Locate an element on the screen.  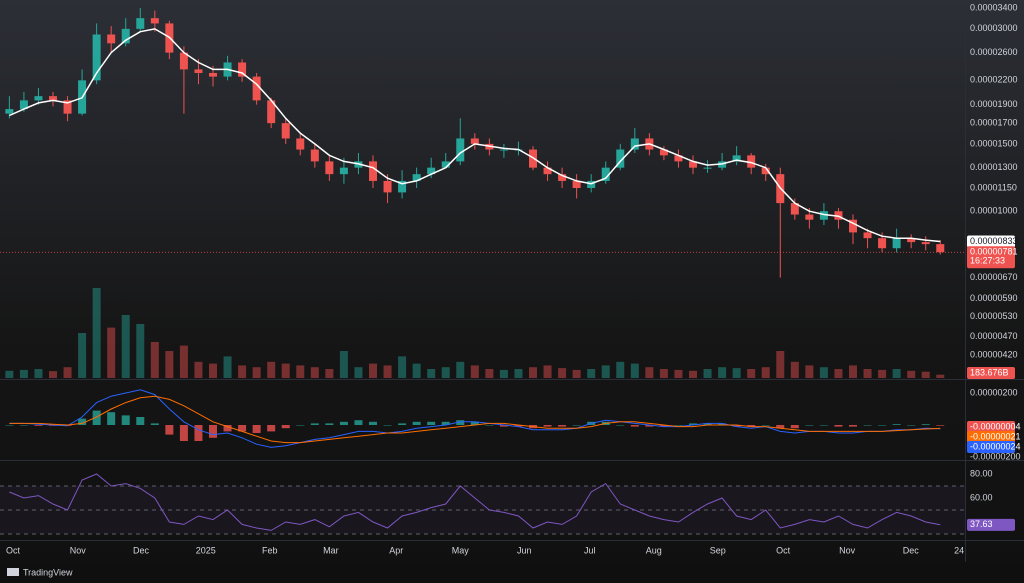
y-tick-label: 0.00002200 is located at coordinates (994, 80).